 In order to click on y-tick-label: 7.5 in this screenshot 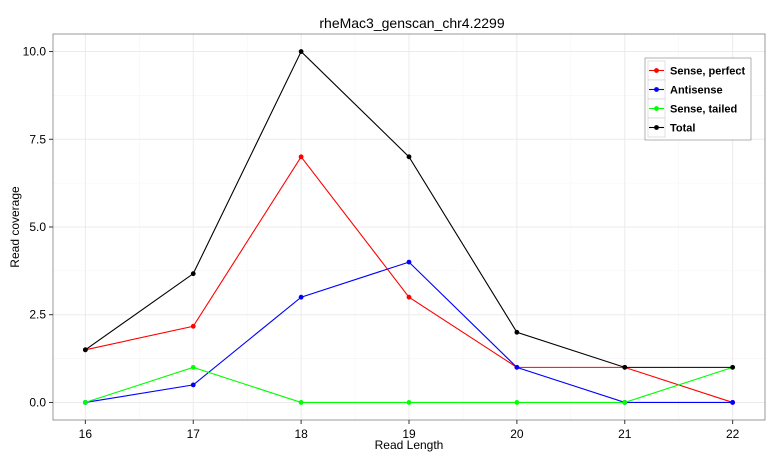, I will do `click(37, 139)`.